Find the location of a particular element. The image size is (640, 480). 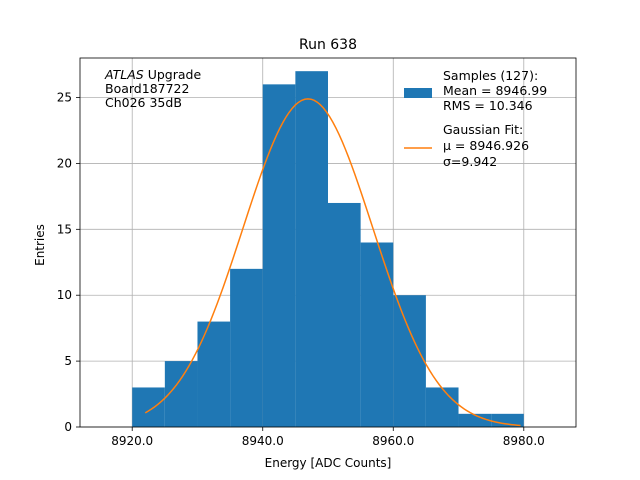

chart-title: Run 638 is located at coordinates (328, 45).